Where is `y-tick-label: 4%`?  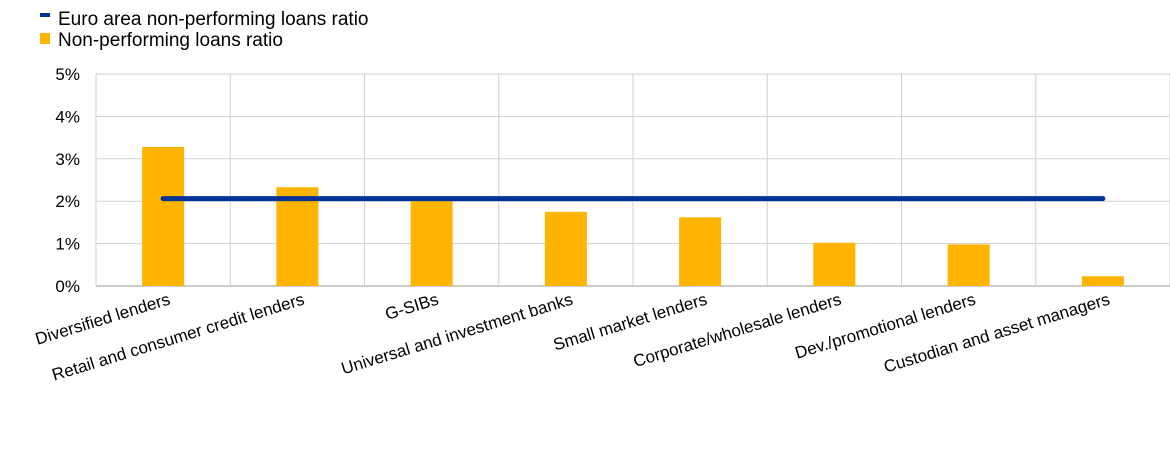 y-tick-label: 4% is located at coordinates (67, 116).